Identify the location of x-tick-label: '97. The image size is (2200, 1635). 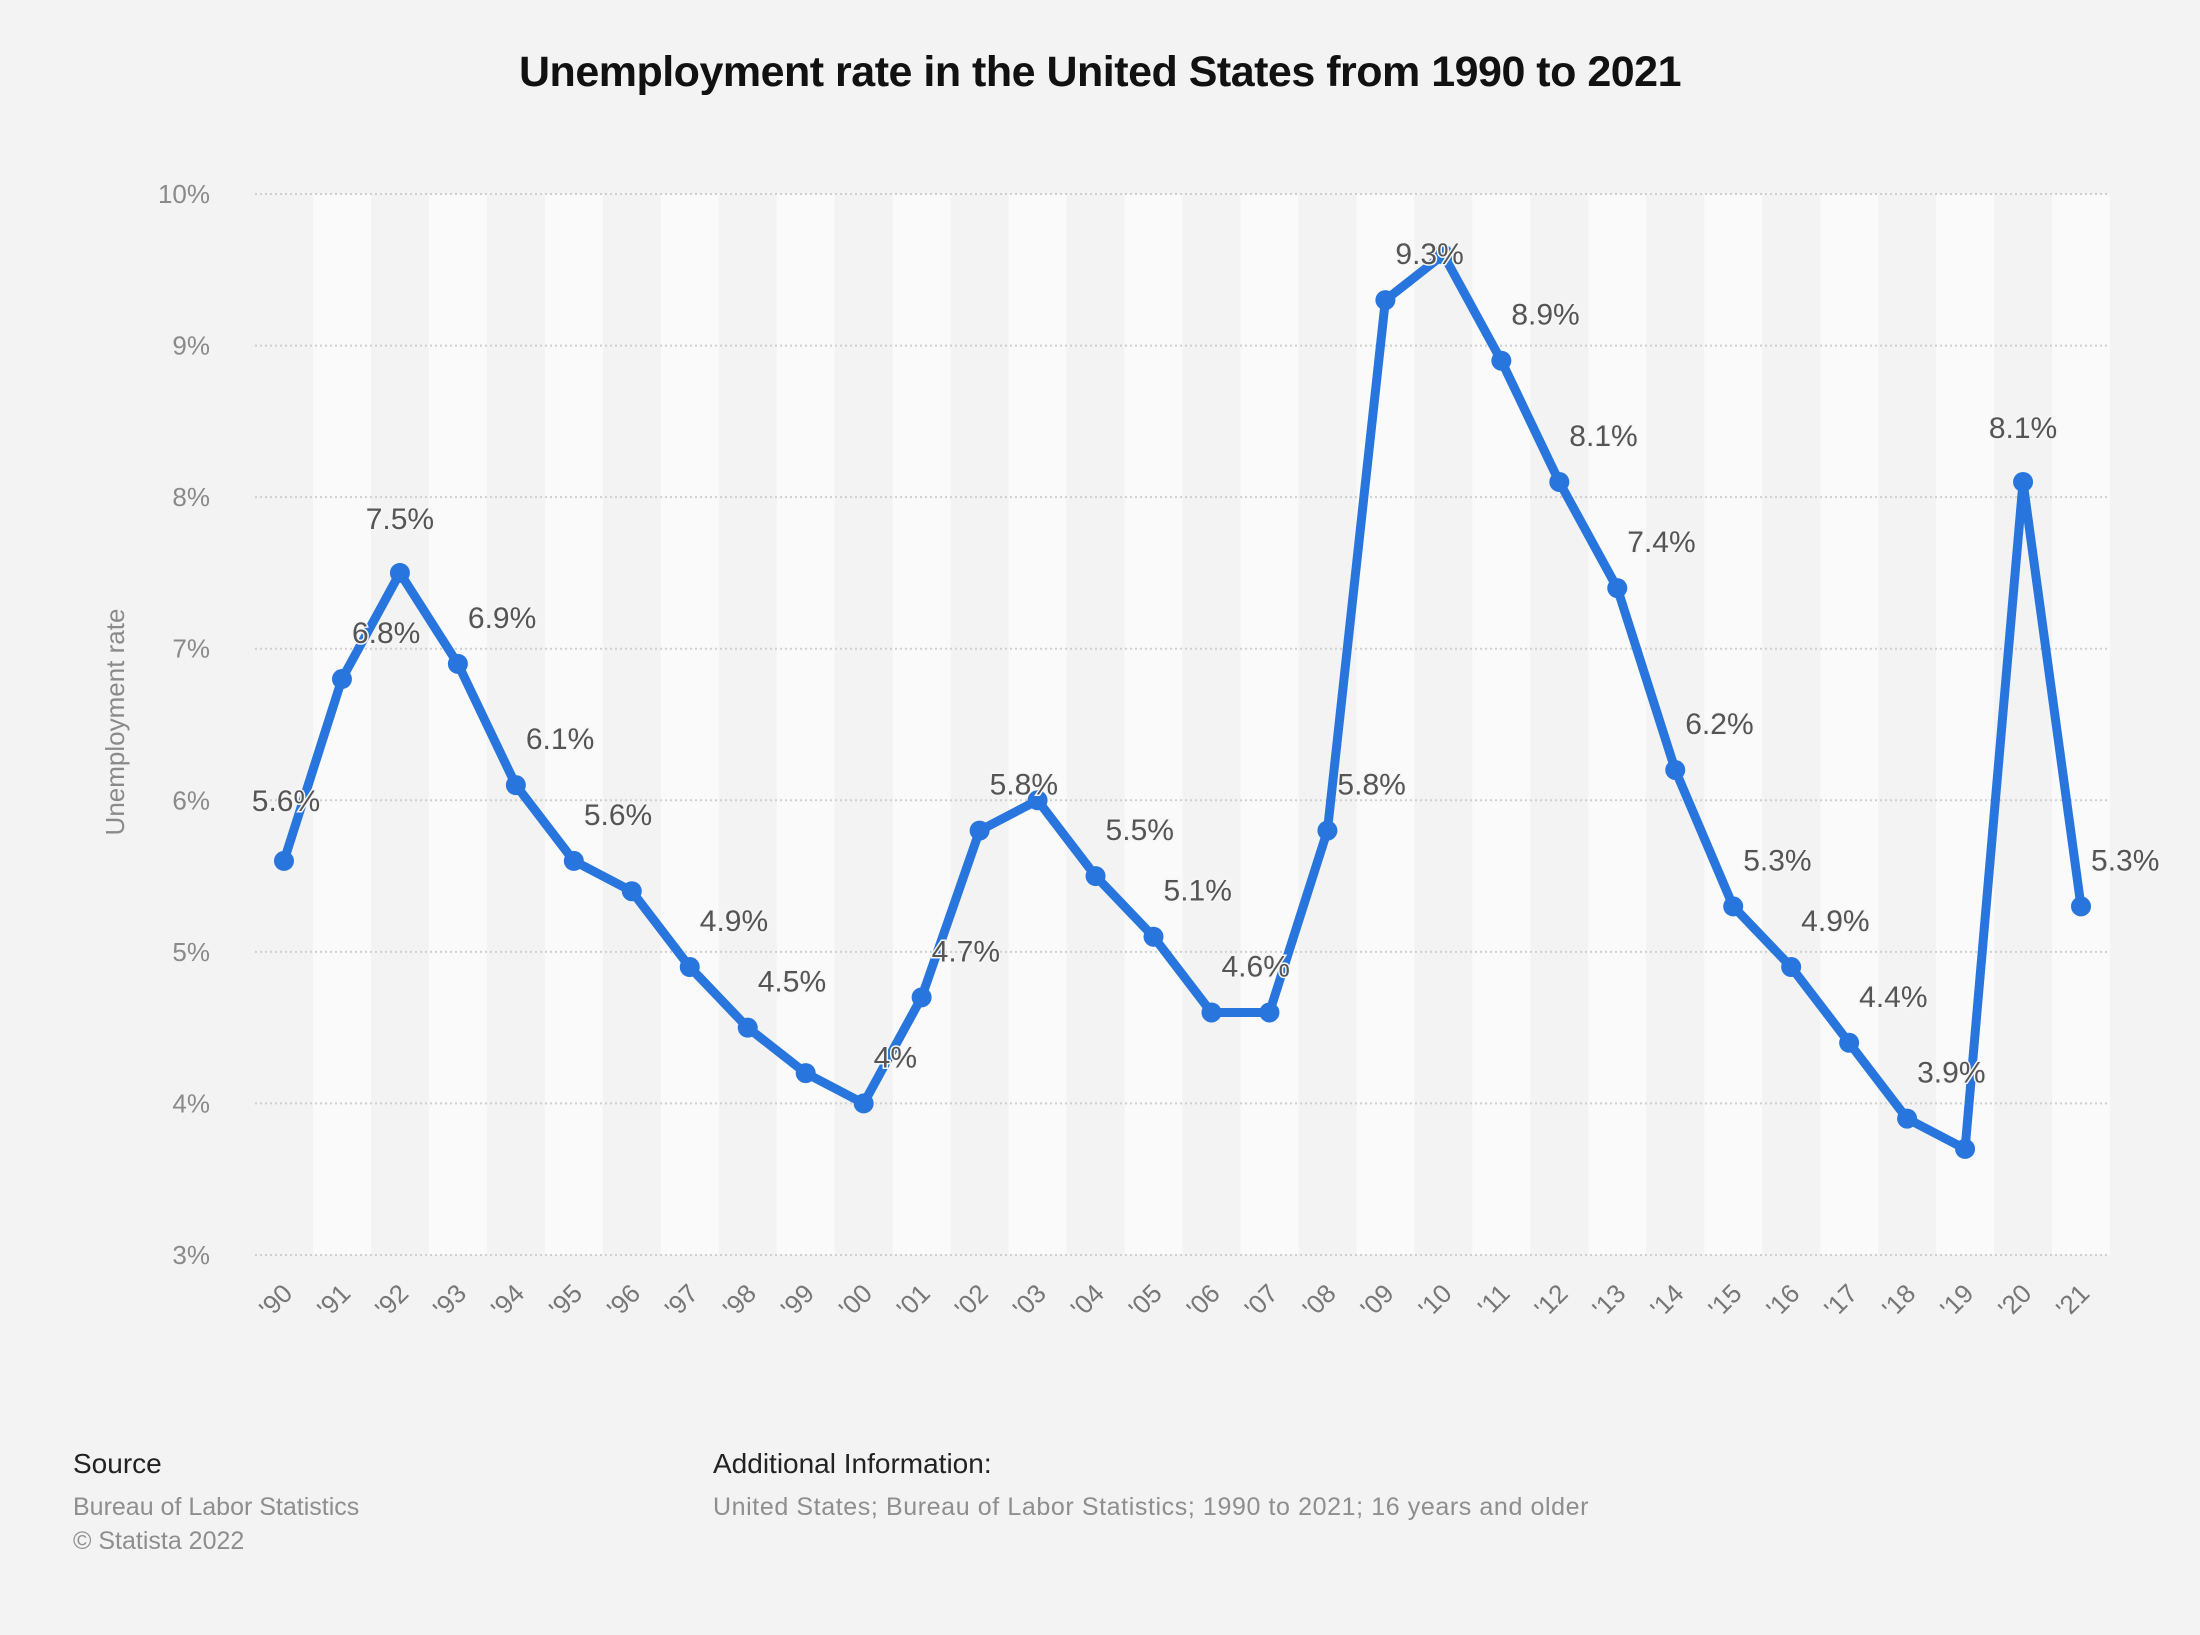
(681, 1300).